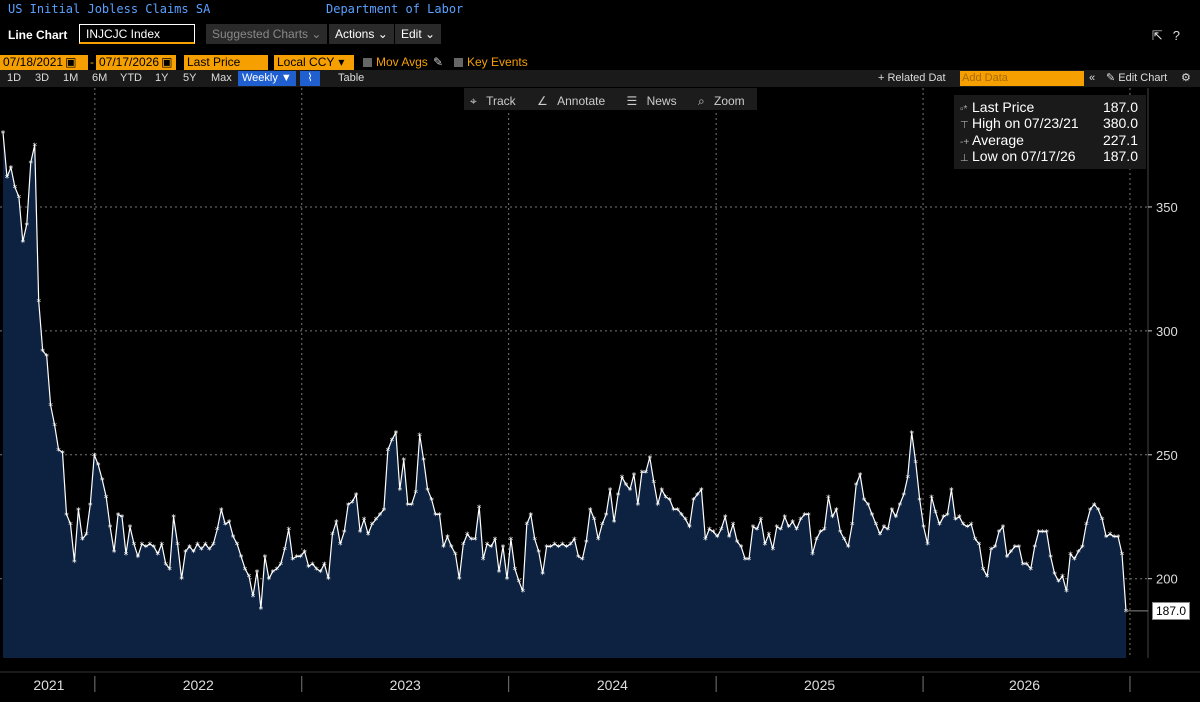 The image size is (1200, 702). Describe the element at coordinates (1171, 610) in the screenshot. I see `last-value-label: 187.0` at that location.